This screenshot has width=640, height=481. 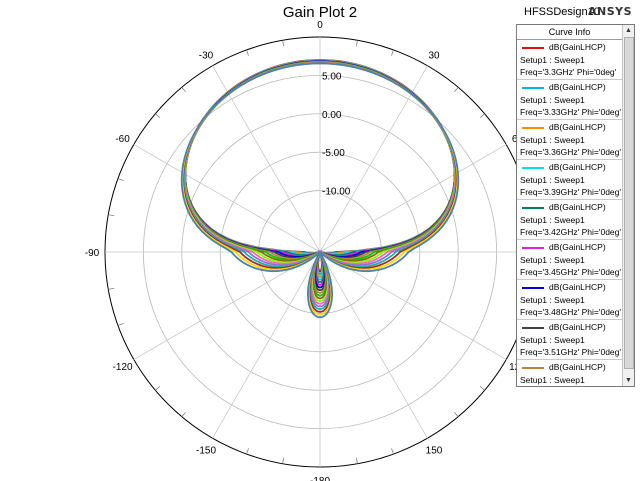 I want to click on radial-tick-label: 0.00, so click(x=332, y=115).